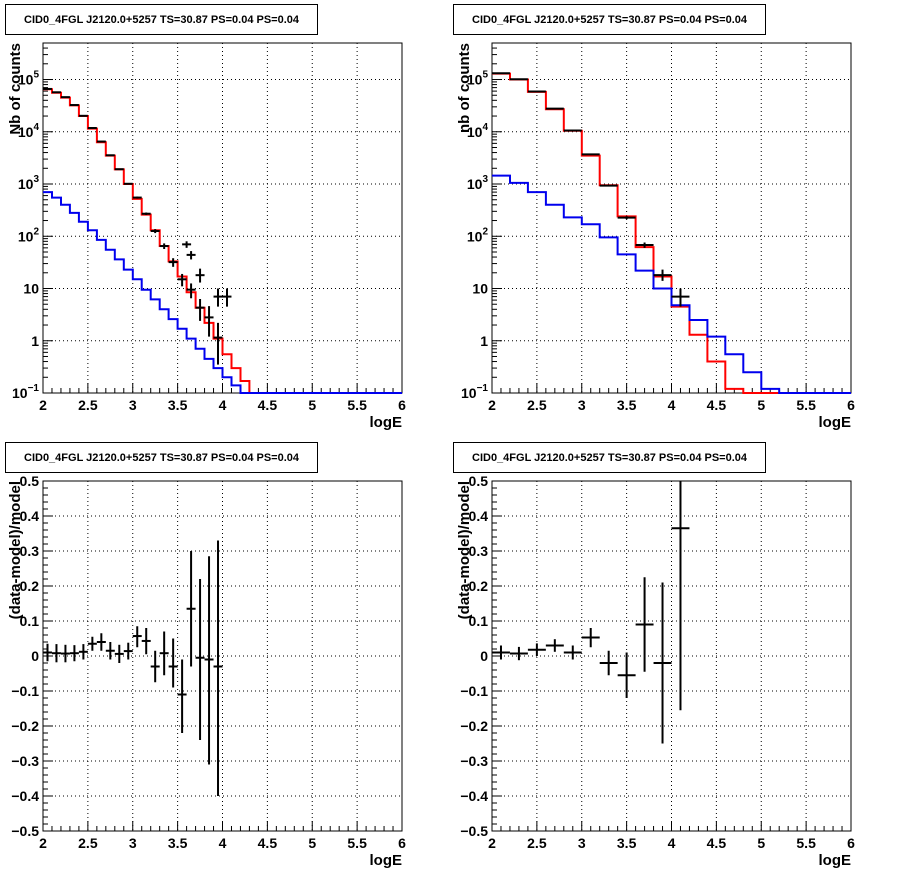  What do you see at coordinates (479, 481) in the screenshot?
I see `y-tick-label: 0.5` at bounding box center [479, 481].